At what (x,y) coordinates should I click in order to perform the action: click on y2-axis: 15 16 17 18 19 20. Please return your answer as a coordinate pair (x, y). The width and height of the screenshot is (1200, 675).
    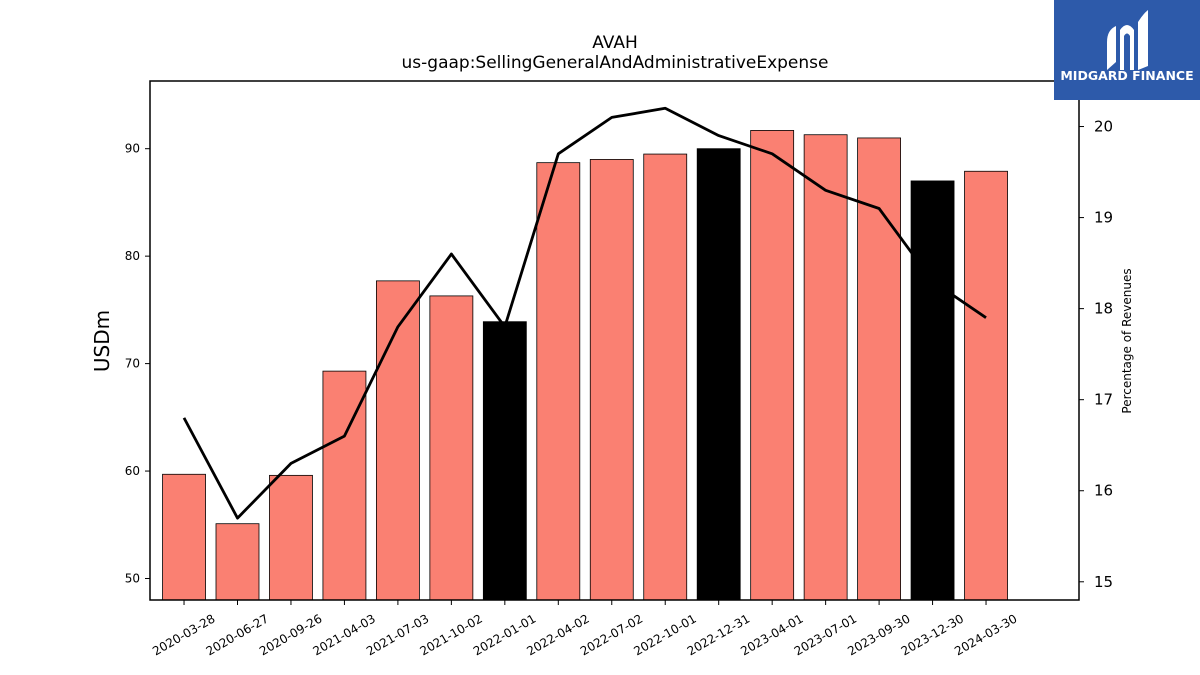
    Looking at the image, I should click on (1096, 354).